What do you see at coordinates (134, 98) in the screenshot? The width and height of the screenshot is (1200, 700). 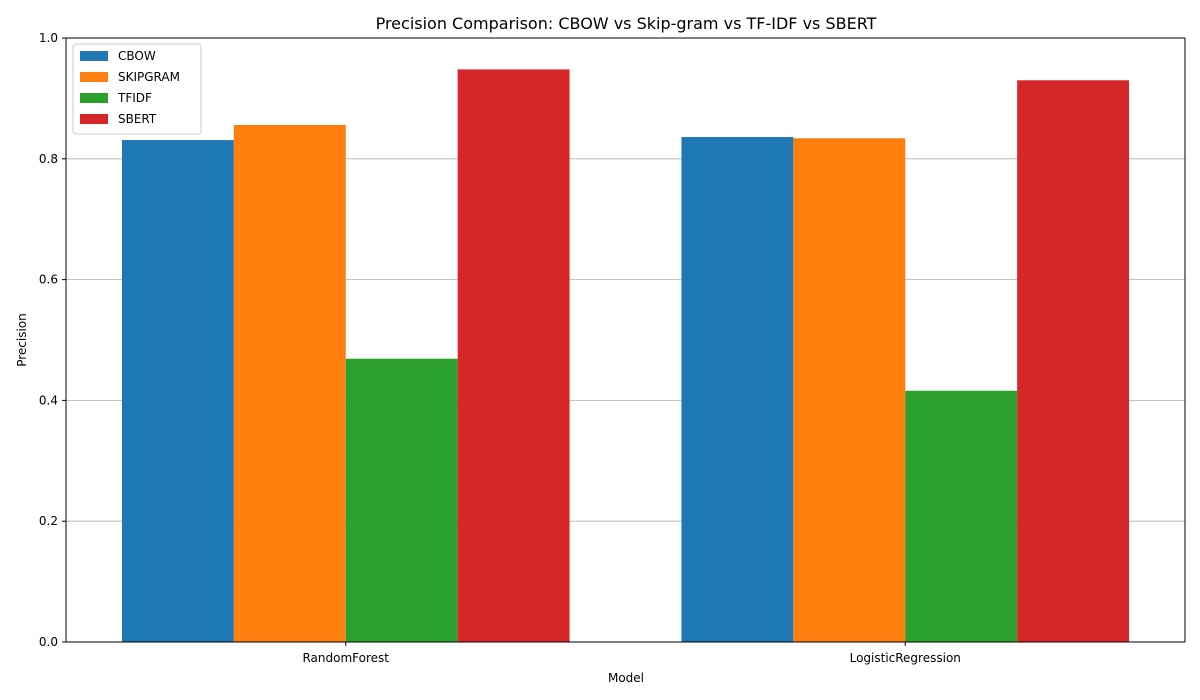 I see `legend-label-tfidf: TFIDF` at bounding box center [134, 98].